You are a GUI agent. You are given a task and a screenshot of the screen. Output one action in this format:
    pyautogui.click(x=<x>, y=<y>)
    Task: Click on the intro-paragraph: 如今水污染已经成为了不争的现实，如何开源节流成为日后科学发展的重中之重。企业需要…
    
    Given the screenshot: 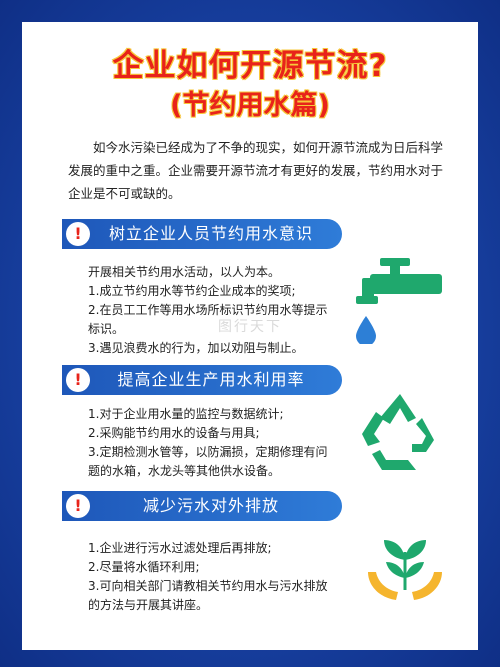 What is the action you would take?
    pyautogui.click(x=256, y=170)
    